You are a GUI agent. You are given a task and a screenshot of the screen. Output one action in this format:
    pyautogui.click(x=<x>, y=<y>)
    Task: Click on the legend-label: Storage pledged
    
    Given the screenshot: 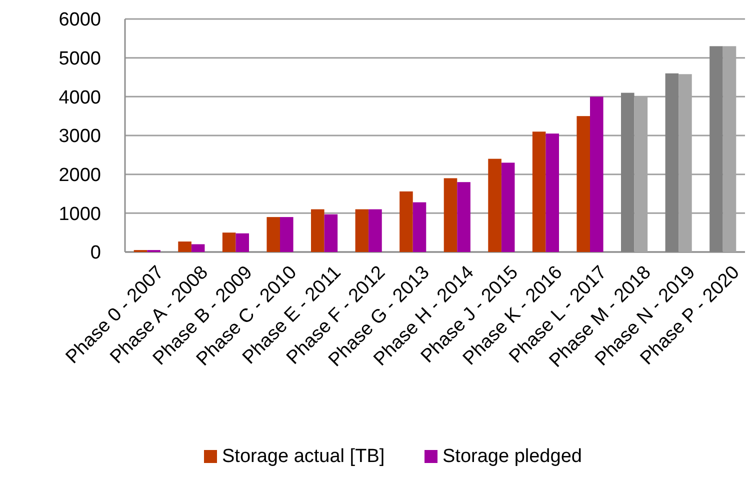 What is the action you would take?
    pyautogui.click(x=512, y=456)
    